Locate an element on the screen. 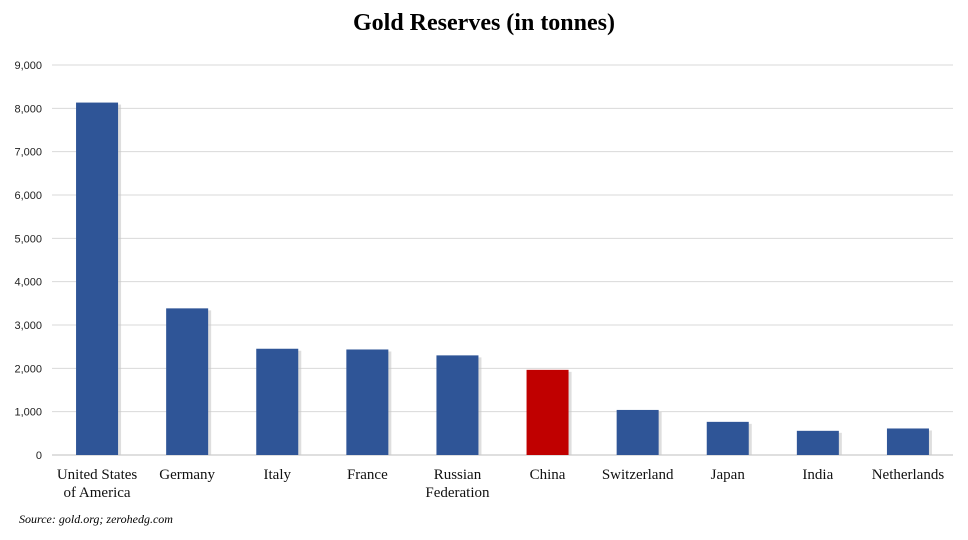  x-category-label: China is located at coordinates (548, 475).